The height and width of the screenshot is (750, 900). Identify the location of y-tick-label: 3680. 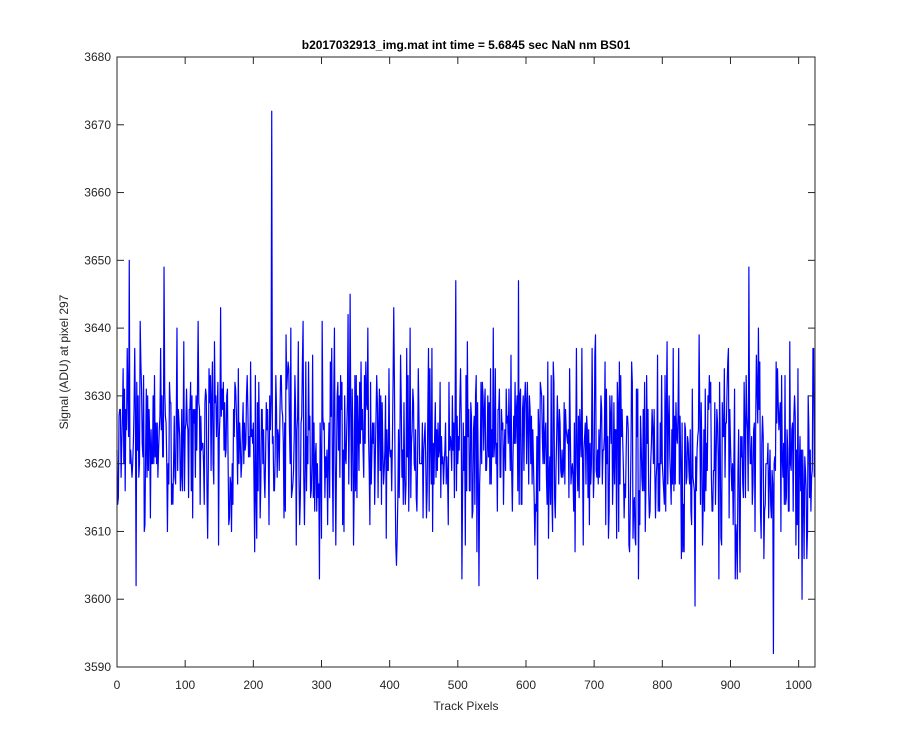
(97, 57).